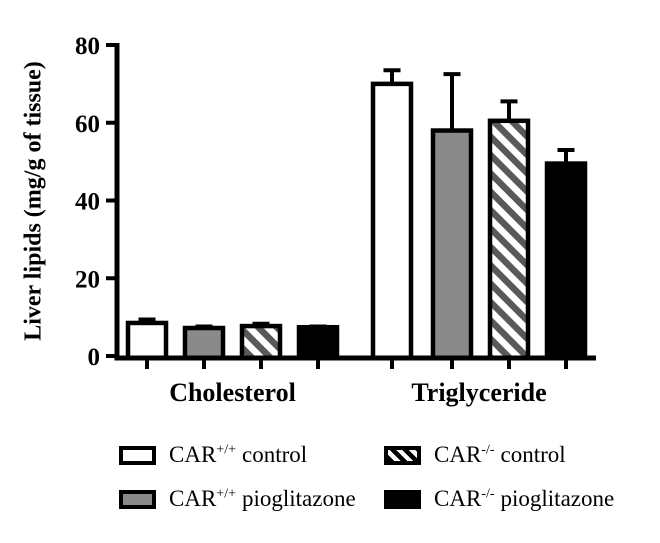  I want to click on legend-item-car-plus-control: CAR+/+ control, so click(251, 455).